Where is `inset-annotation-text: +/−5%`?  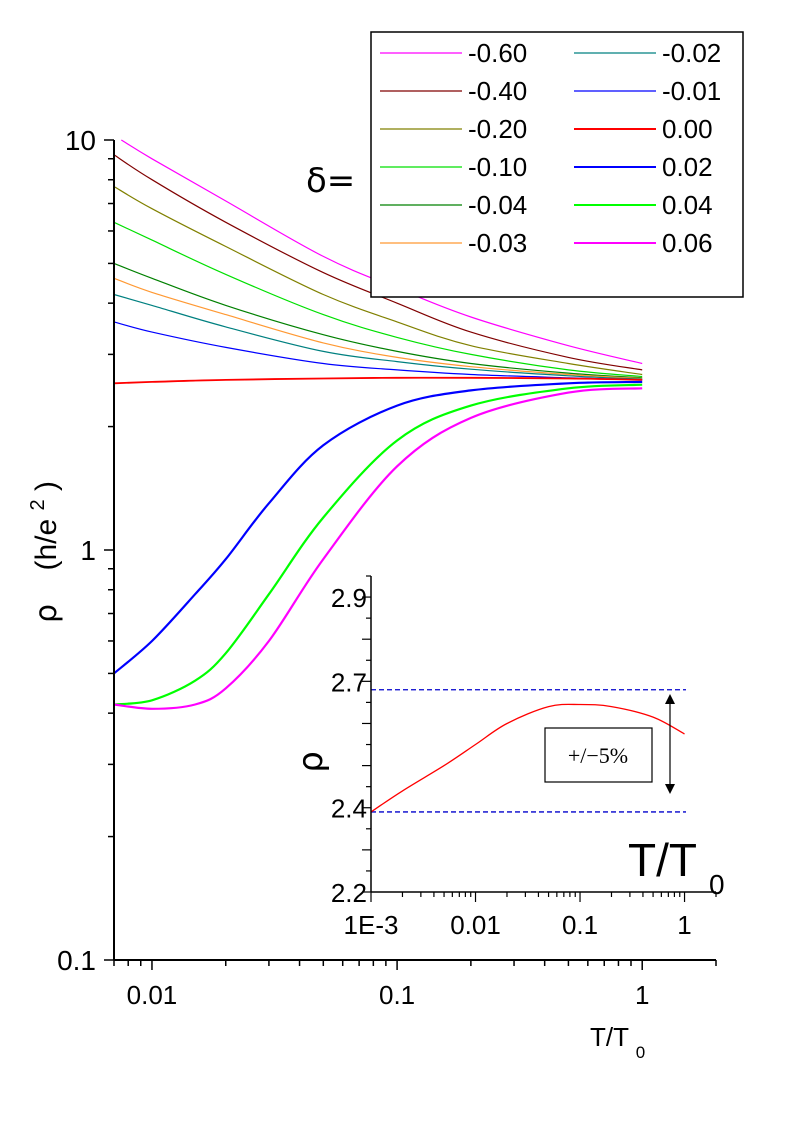
inset-annotation-text: +/−5% is located at coordinates (598, 755).